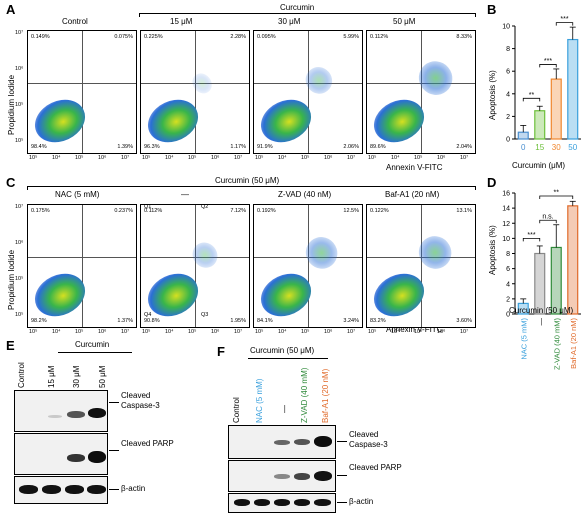  What do you see at coordinates (95, 352) in the screenshot?
I see `blot-e-bracket` at bounding box center [95, 352].